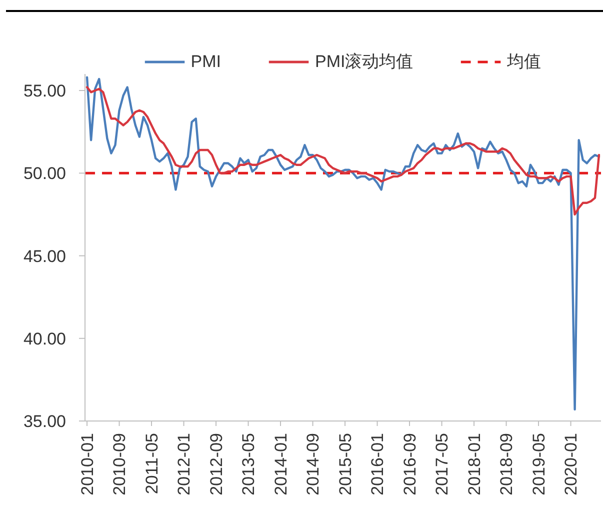 Image resolution: width=603 pixels, height=527 pixels. I want to click on x-tick-label: 2012-09, so click(216, 464).